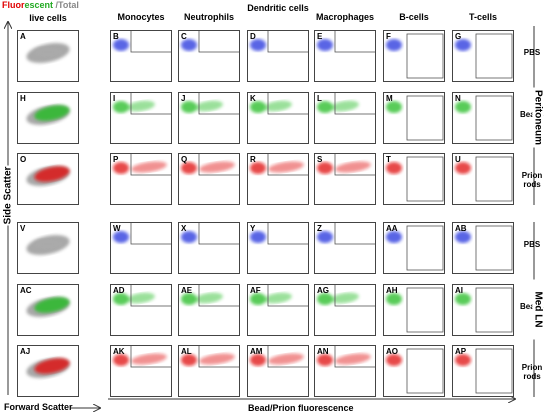 The width and height of the screenshot is (550, 415). I want to click on column-header: Neutrophils, so click(208, 17).